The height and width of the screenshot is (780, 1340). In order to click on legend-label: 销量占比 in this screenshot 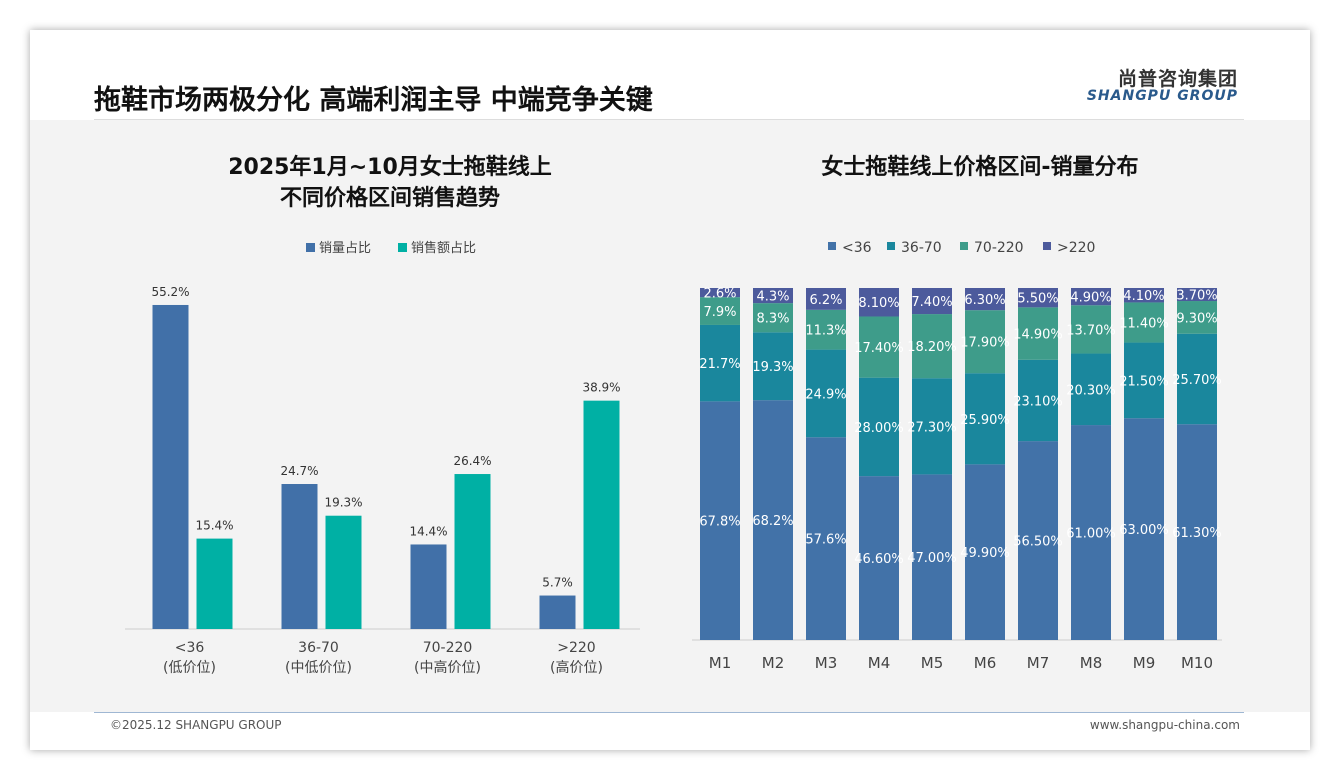, I will do `click(345, 248)`.